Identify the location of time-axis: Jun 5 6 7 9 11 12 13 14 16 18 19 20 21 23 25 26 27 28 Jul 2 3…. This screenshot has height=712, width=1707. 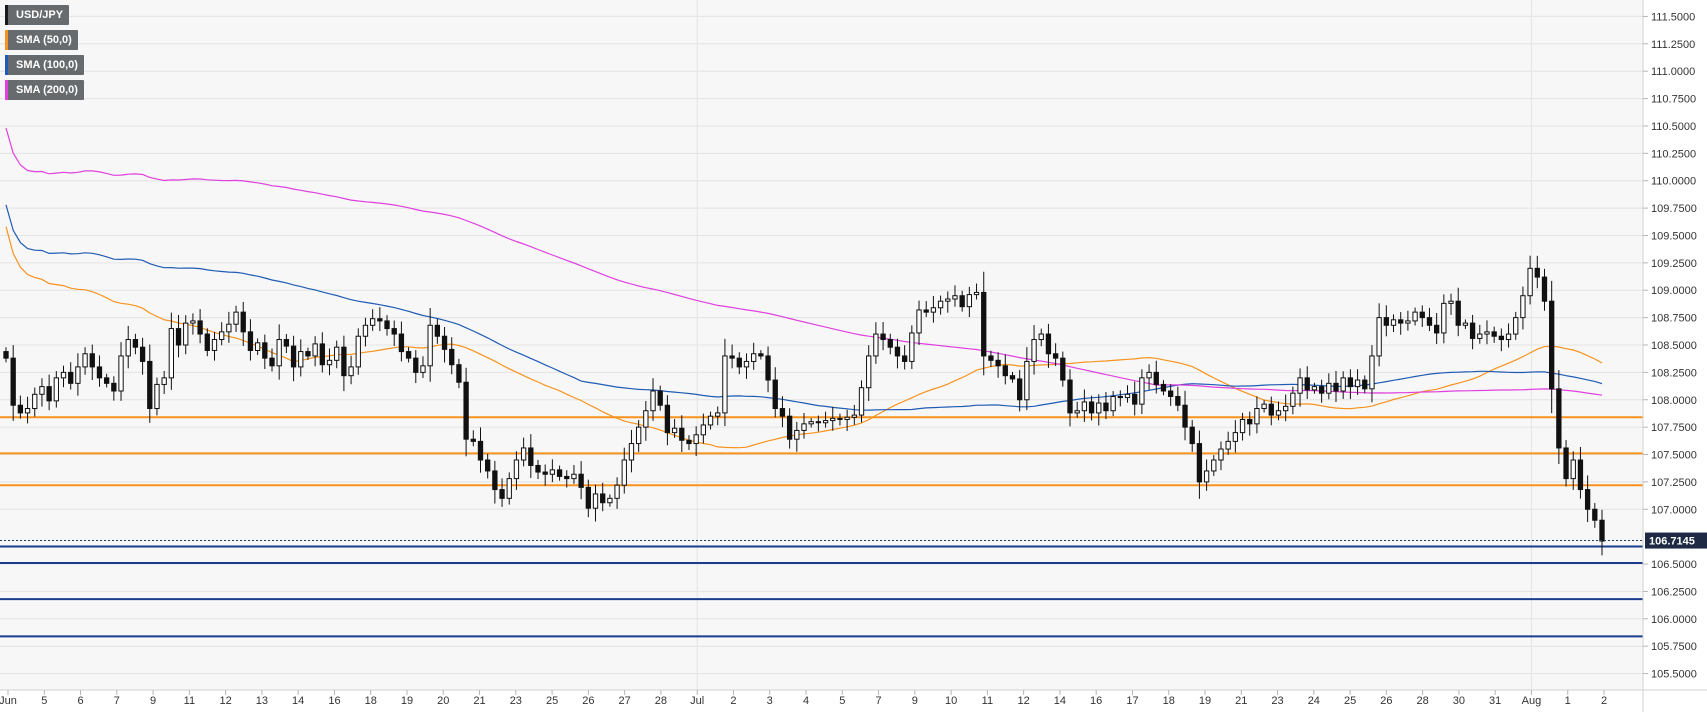
(803, 698).